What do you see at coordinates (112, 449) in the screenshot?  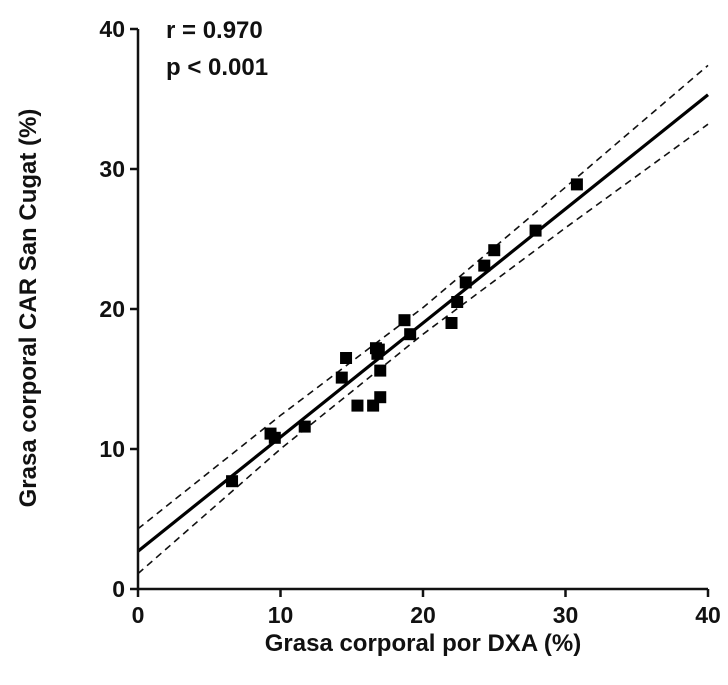 I see `y-tick-label: 10` at bounding box center [112, 449].